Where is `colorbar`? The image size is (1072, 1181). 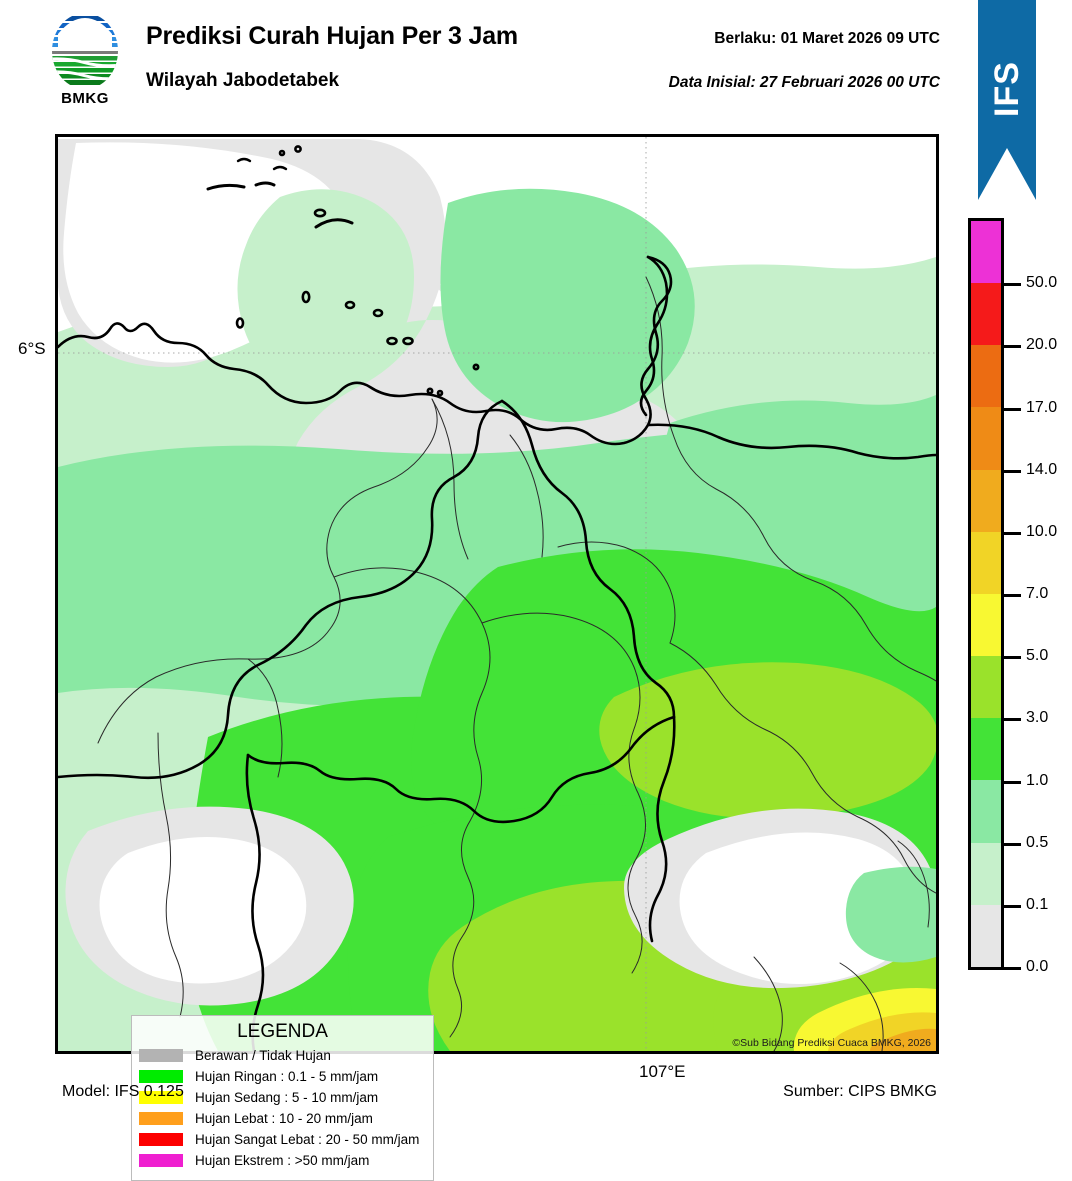
colorbar is located at coordinates (986, 594).